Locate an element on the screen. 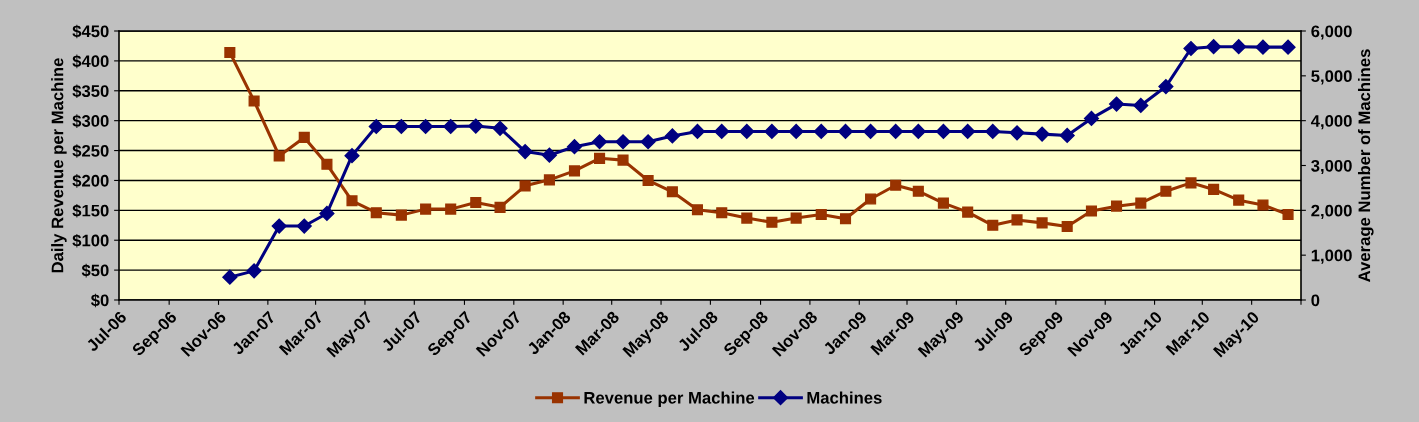 The height and width of the screenshot is (422, 1419). y-tick-label: $150 is located at coordinates (90, 211).